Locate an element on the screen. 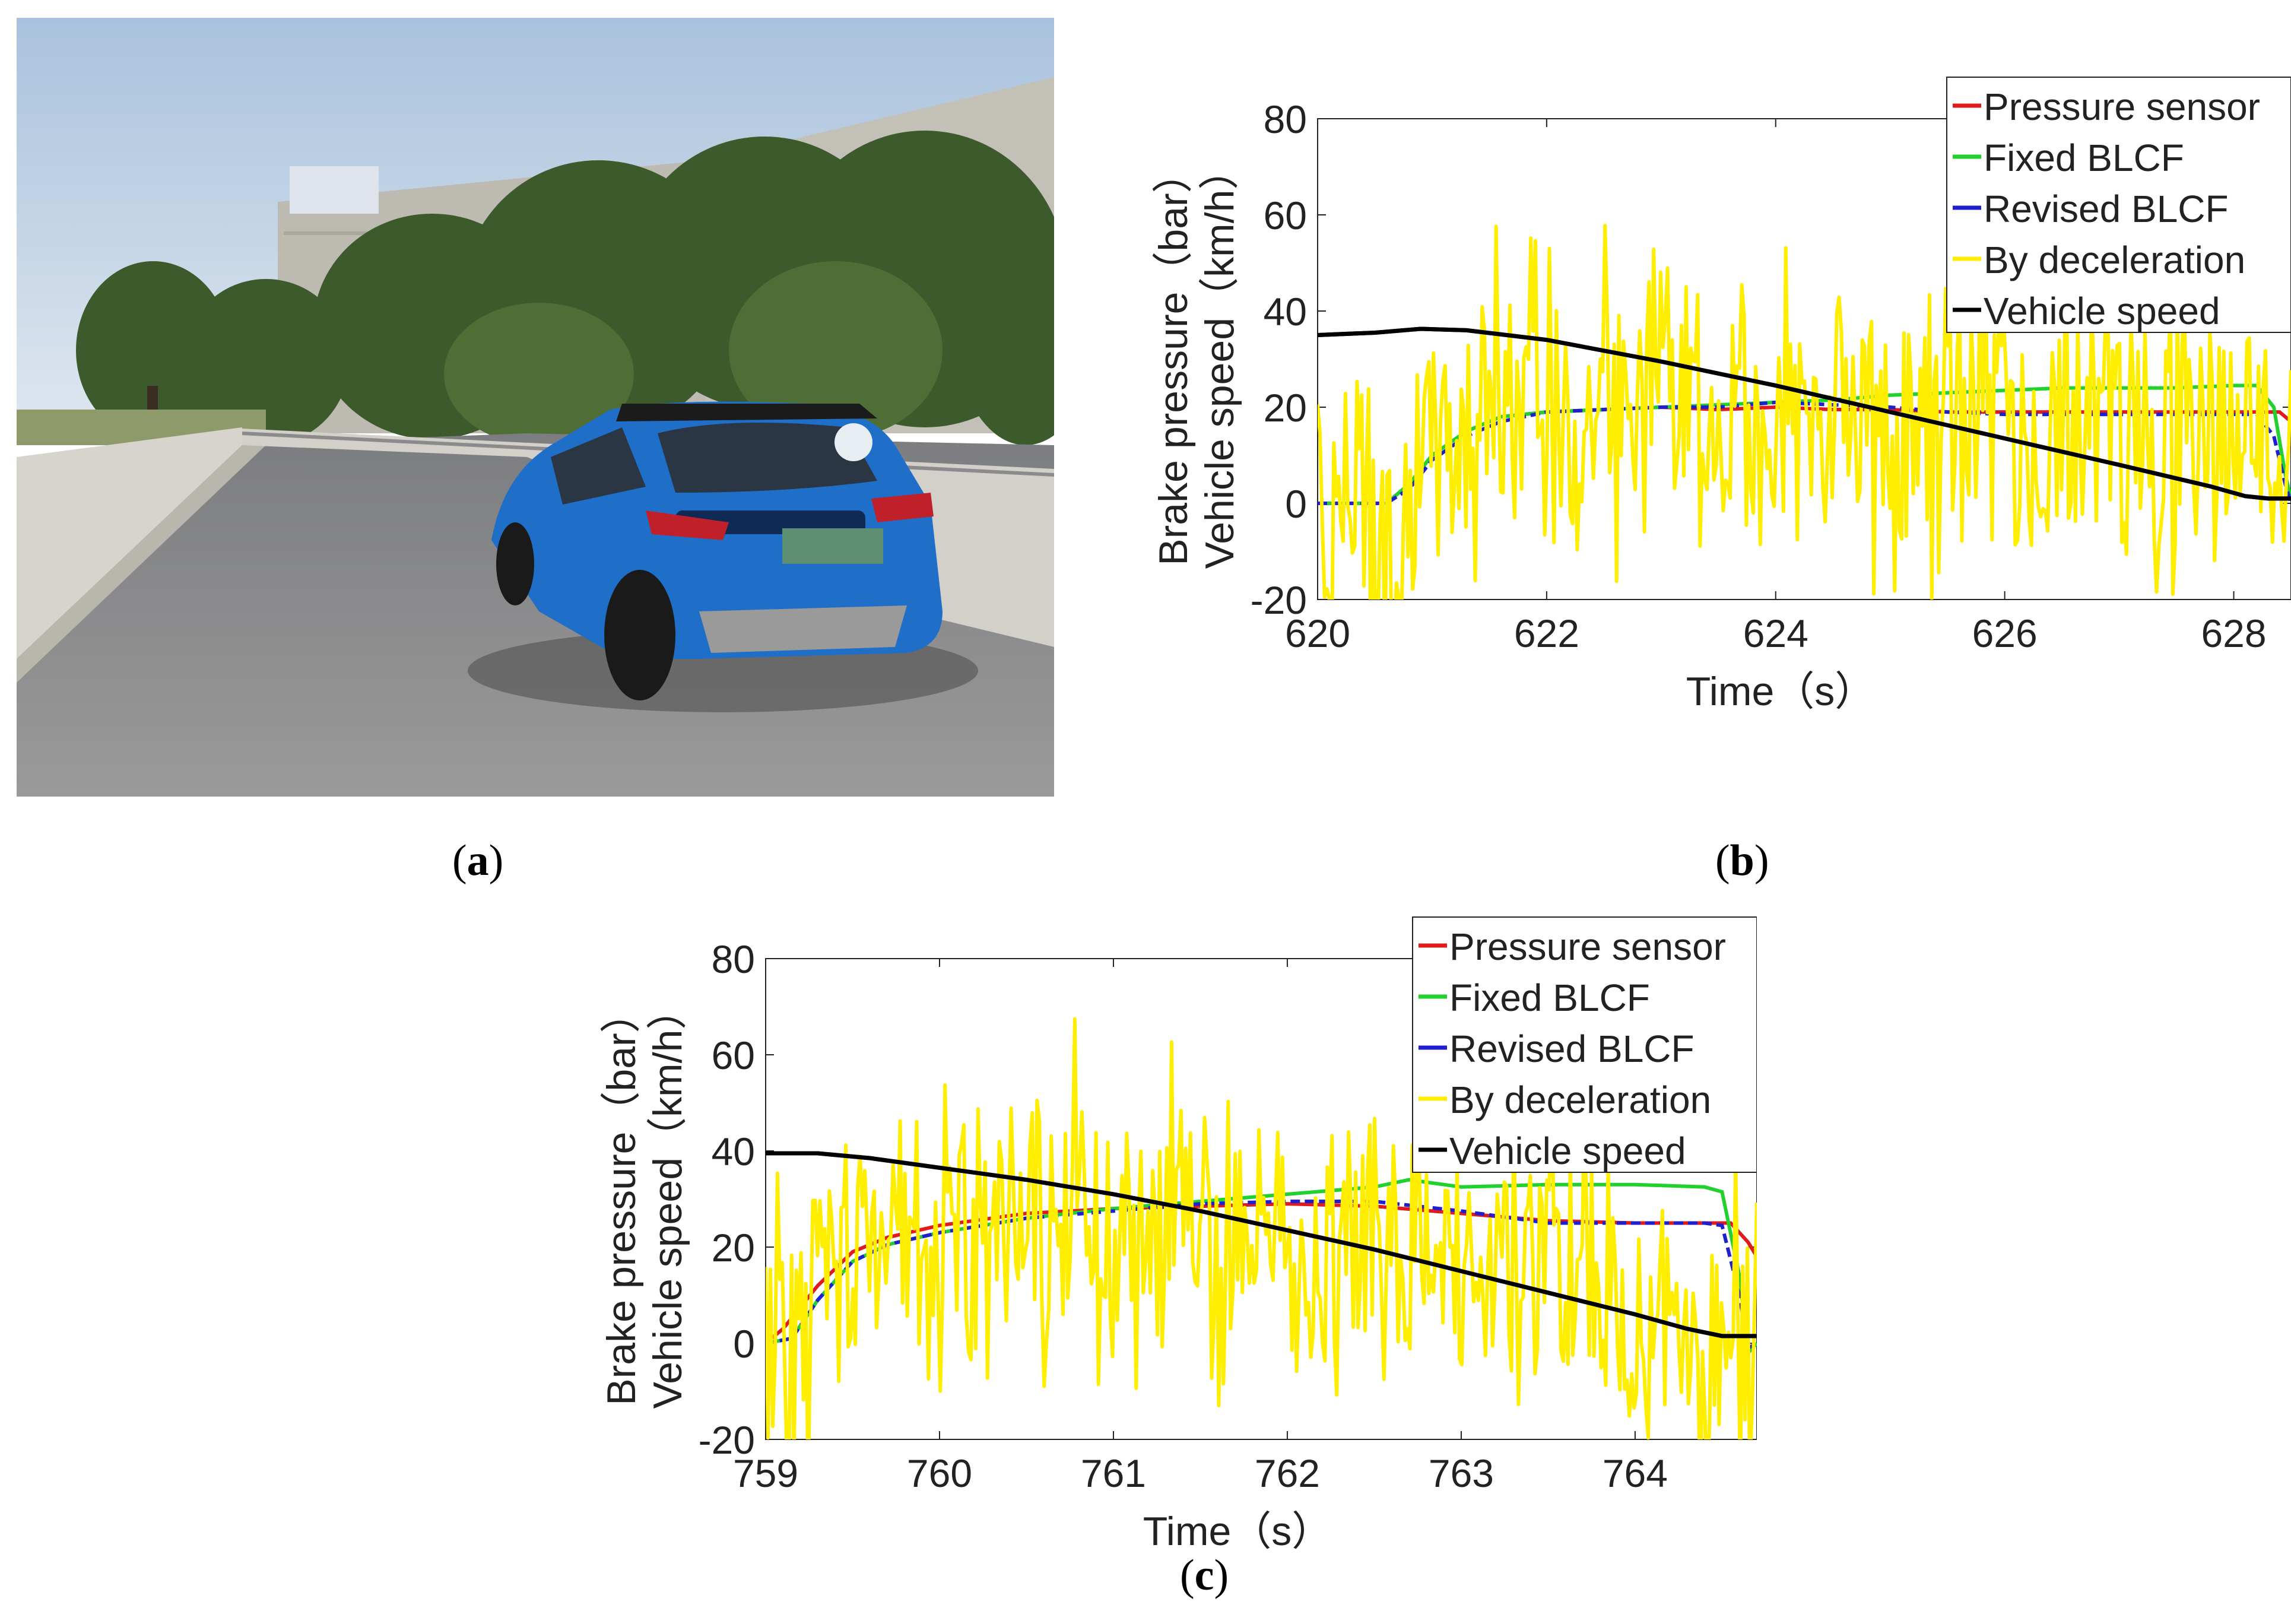 The image size is (2291, 1624). x-tick-label: 759 is located at coordinates (765, 1473).